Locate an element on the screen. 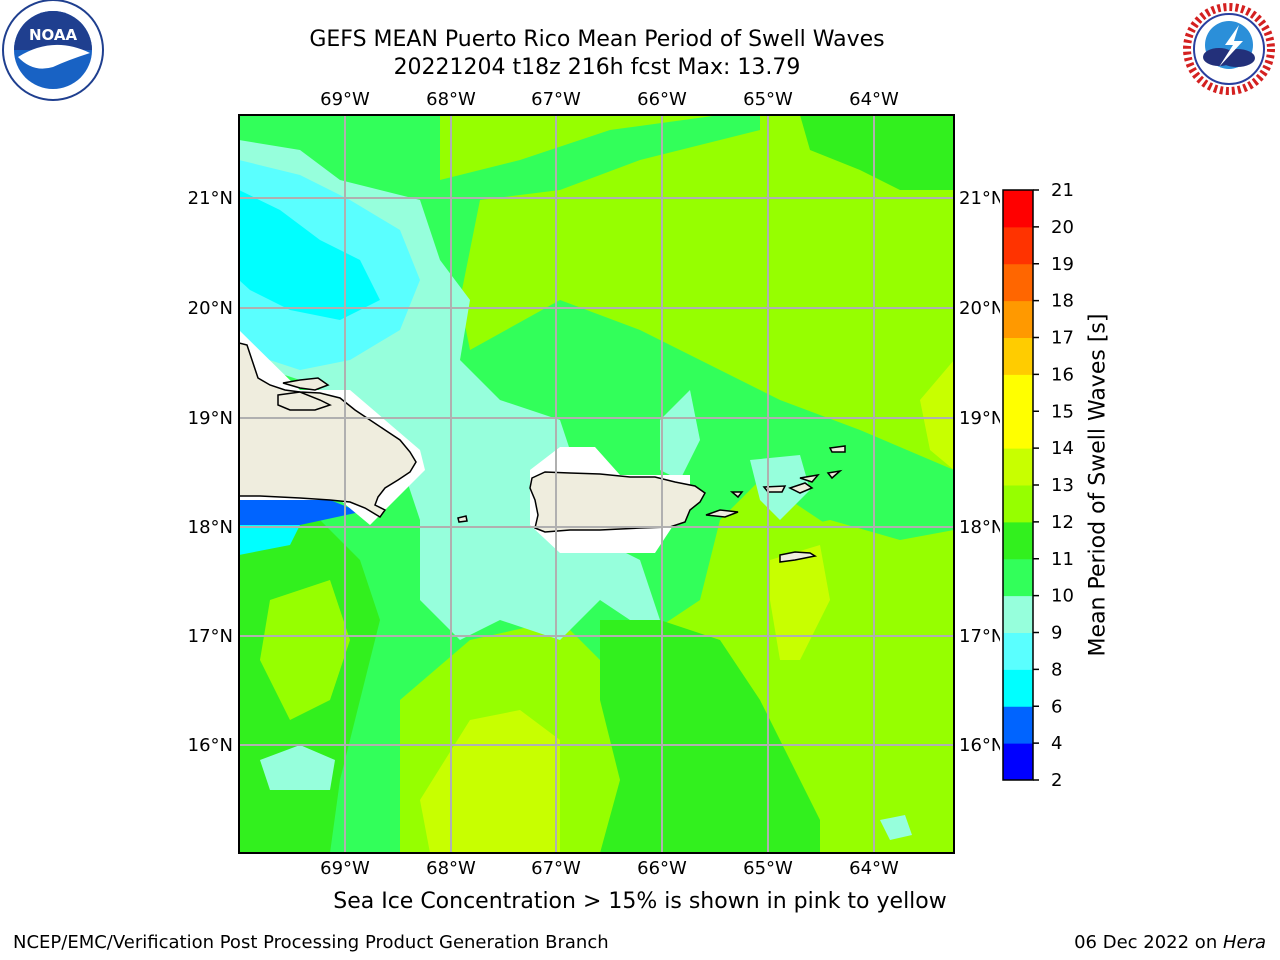 The height and width of the screenshot is (960, 1280). field-region-13-14-e is located at coordinates (800, 602).